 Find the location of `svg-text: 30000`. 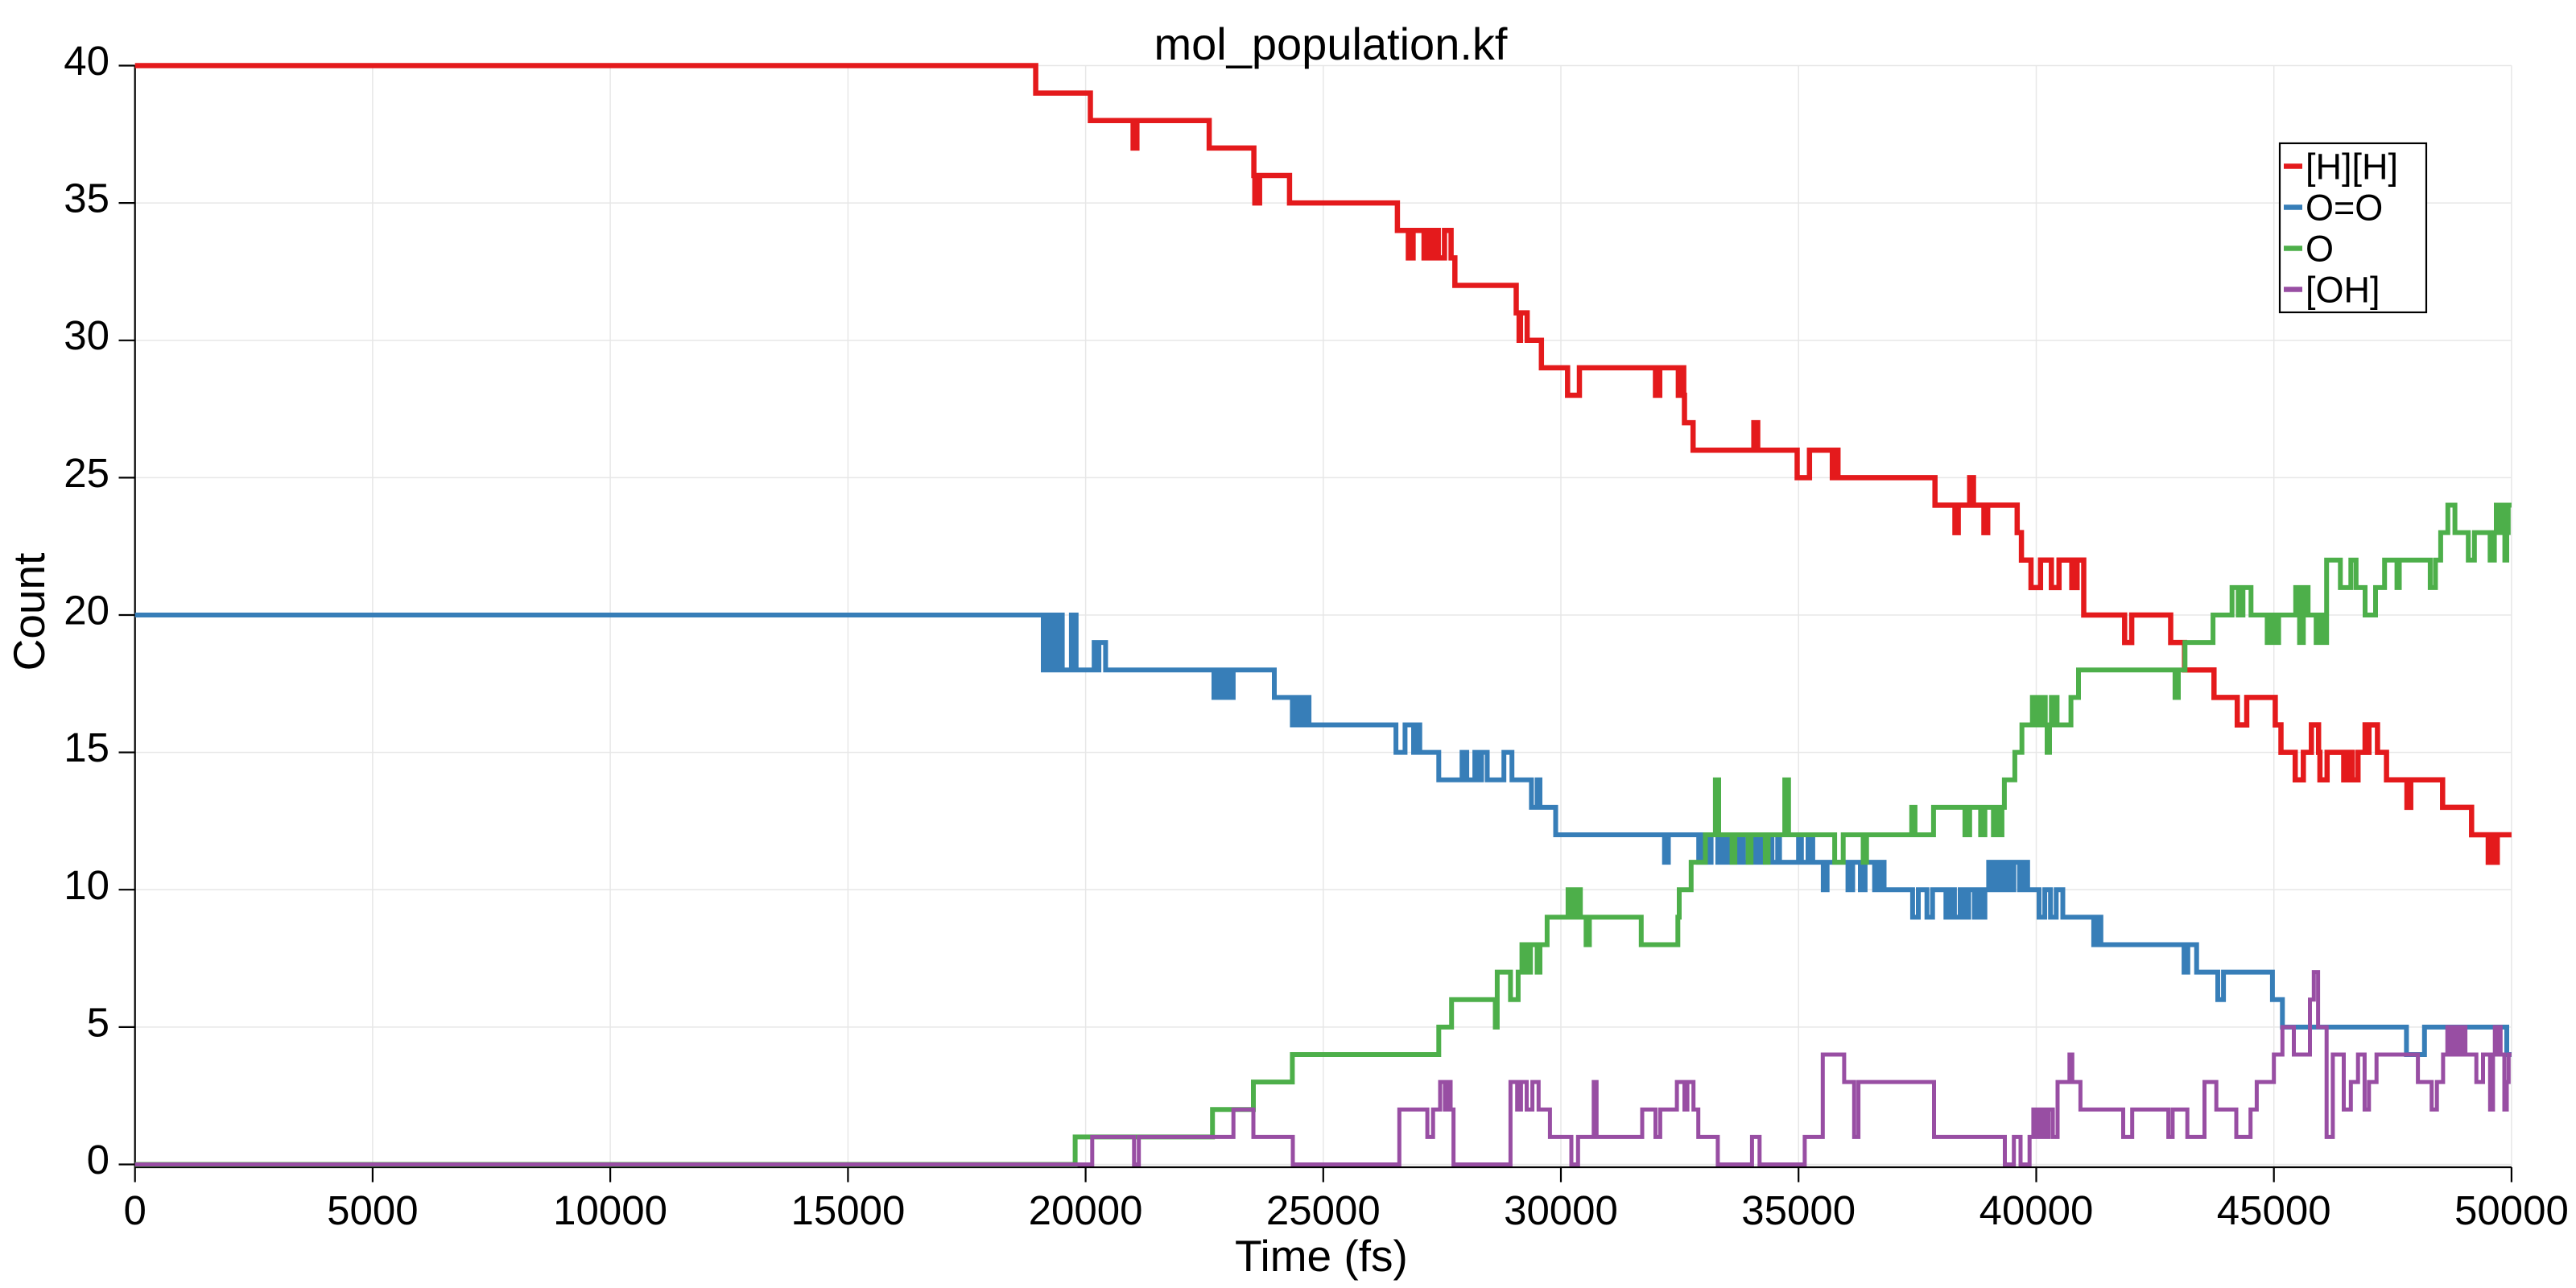

svg-text: 30000 is located at coordinates (1561, 1210).